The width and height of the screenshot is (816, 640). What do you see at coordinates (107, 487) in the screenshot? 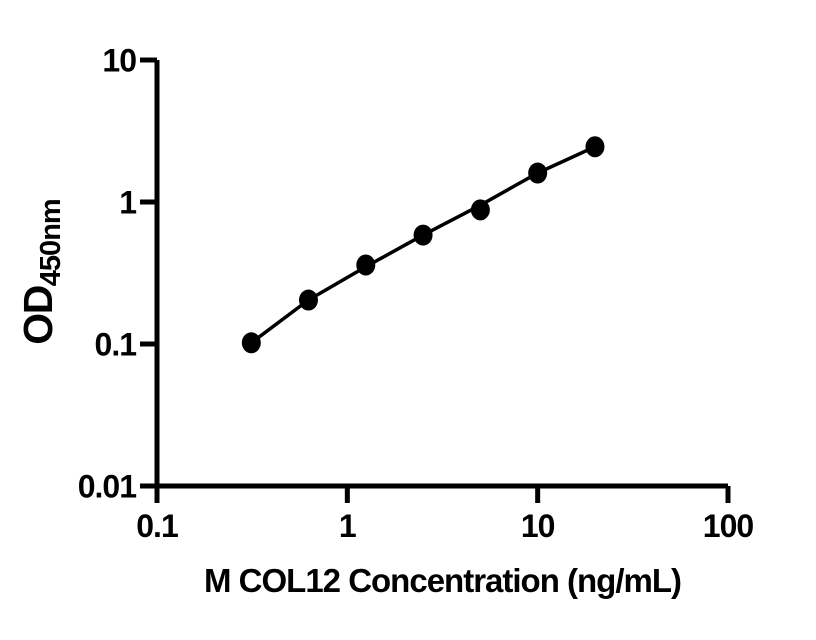
I see `y-tick-label: 0.01` at bounding box center [107, 487].